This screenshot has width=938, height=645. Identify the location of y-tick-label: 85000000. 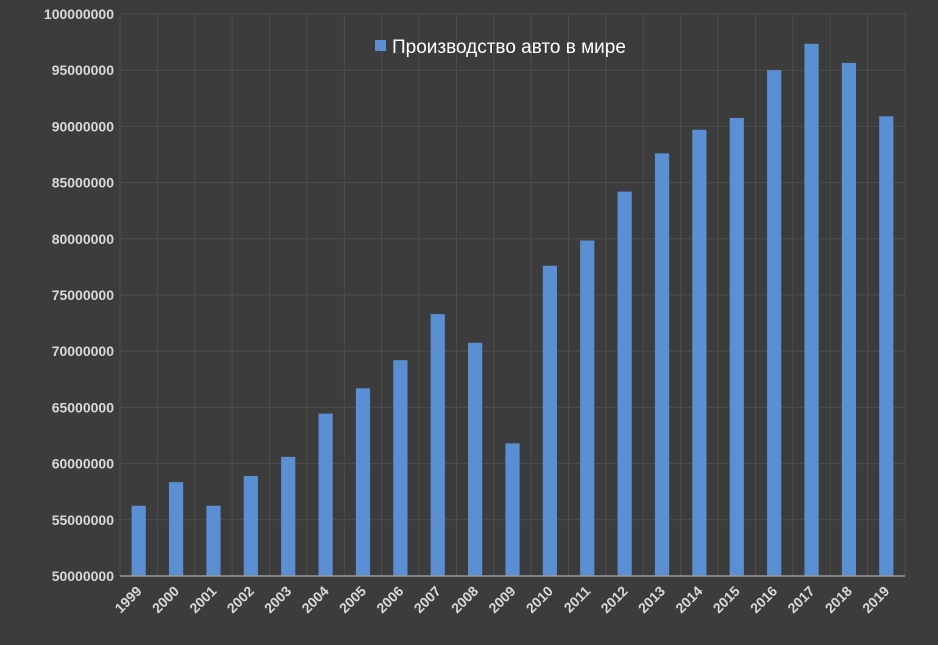
(83, 183).